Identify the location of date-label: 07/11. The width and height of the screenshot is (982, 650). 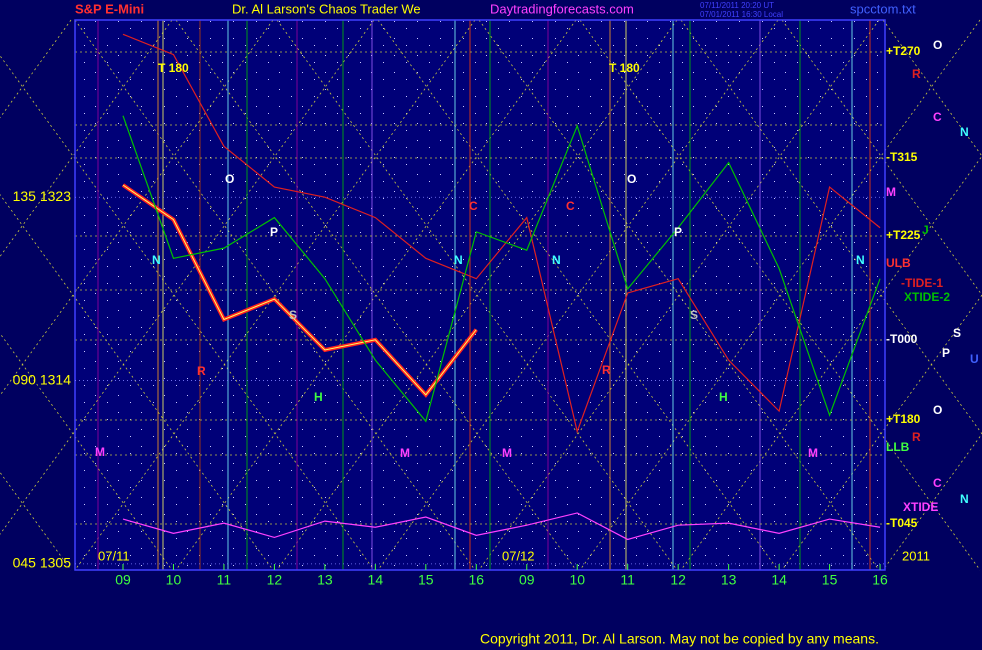
(114, 555).